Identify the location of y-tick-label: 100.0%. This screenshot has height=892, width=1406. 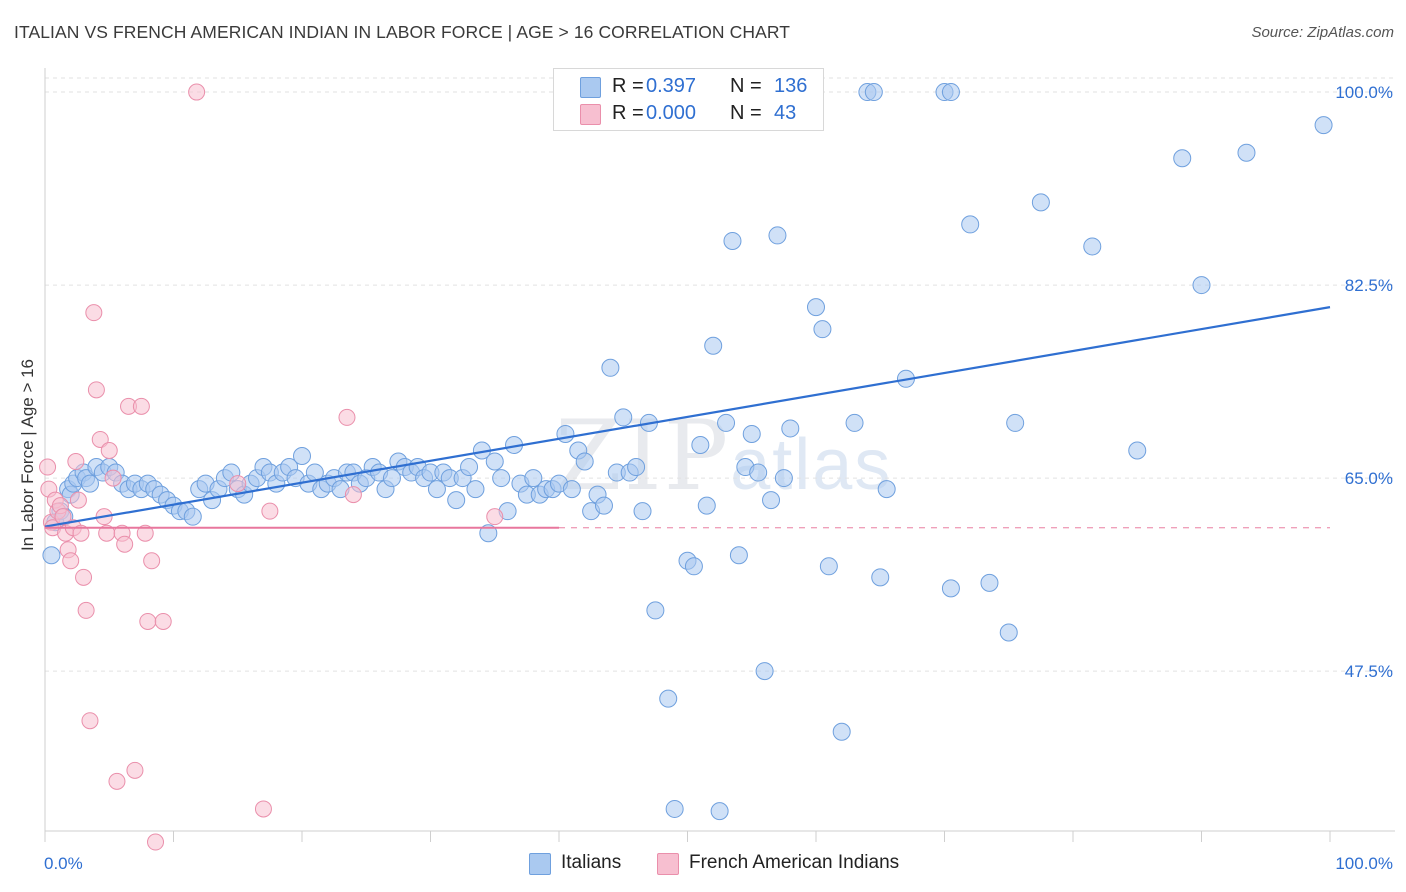
(1364, 92).